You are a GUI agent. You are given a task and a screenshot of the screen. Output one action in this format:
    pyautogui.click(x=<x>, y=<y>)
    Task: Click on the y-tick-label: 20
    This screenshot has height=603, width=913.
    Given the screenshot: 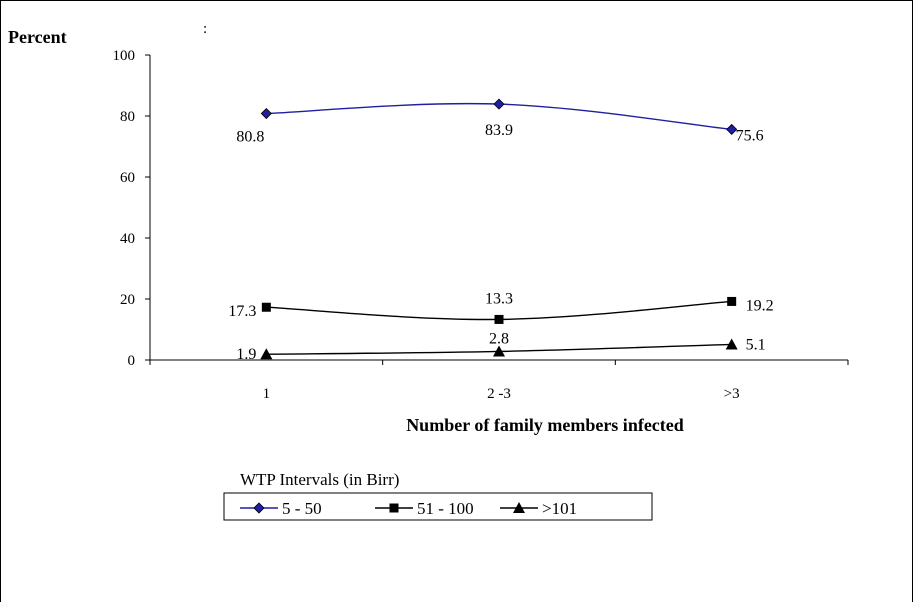 What is the action you would take?
    pyautogui.click(x=127, y=300)
    